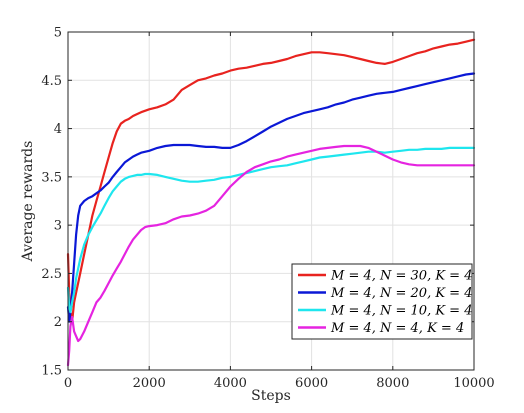  Describe the element at coordinates (58, 129) in the screenshot. I see `y-tick-label: 4` at that location.